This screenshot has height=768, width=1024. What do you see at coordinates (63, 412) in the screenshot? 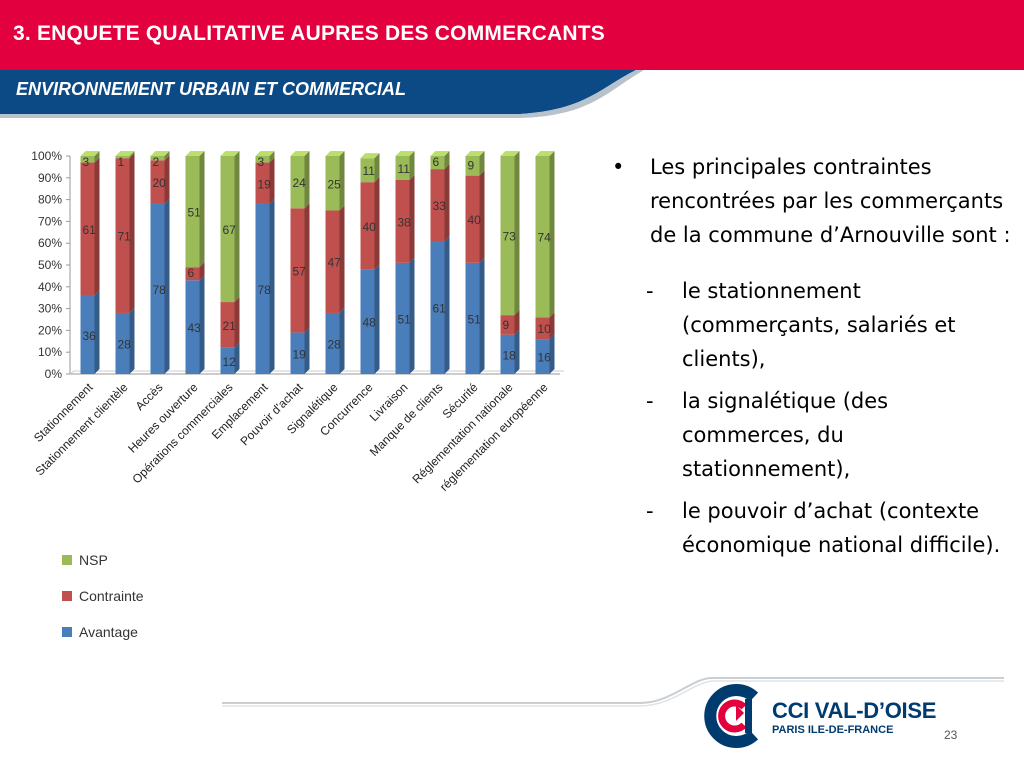
I see `x-tick-label: Stationnement` at bounding box center [63, 412].